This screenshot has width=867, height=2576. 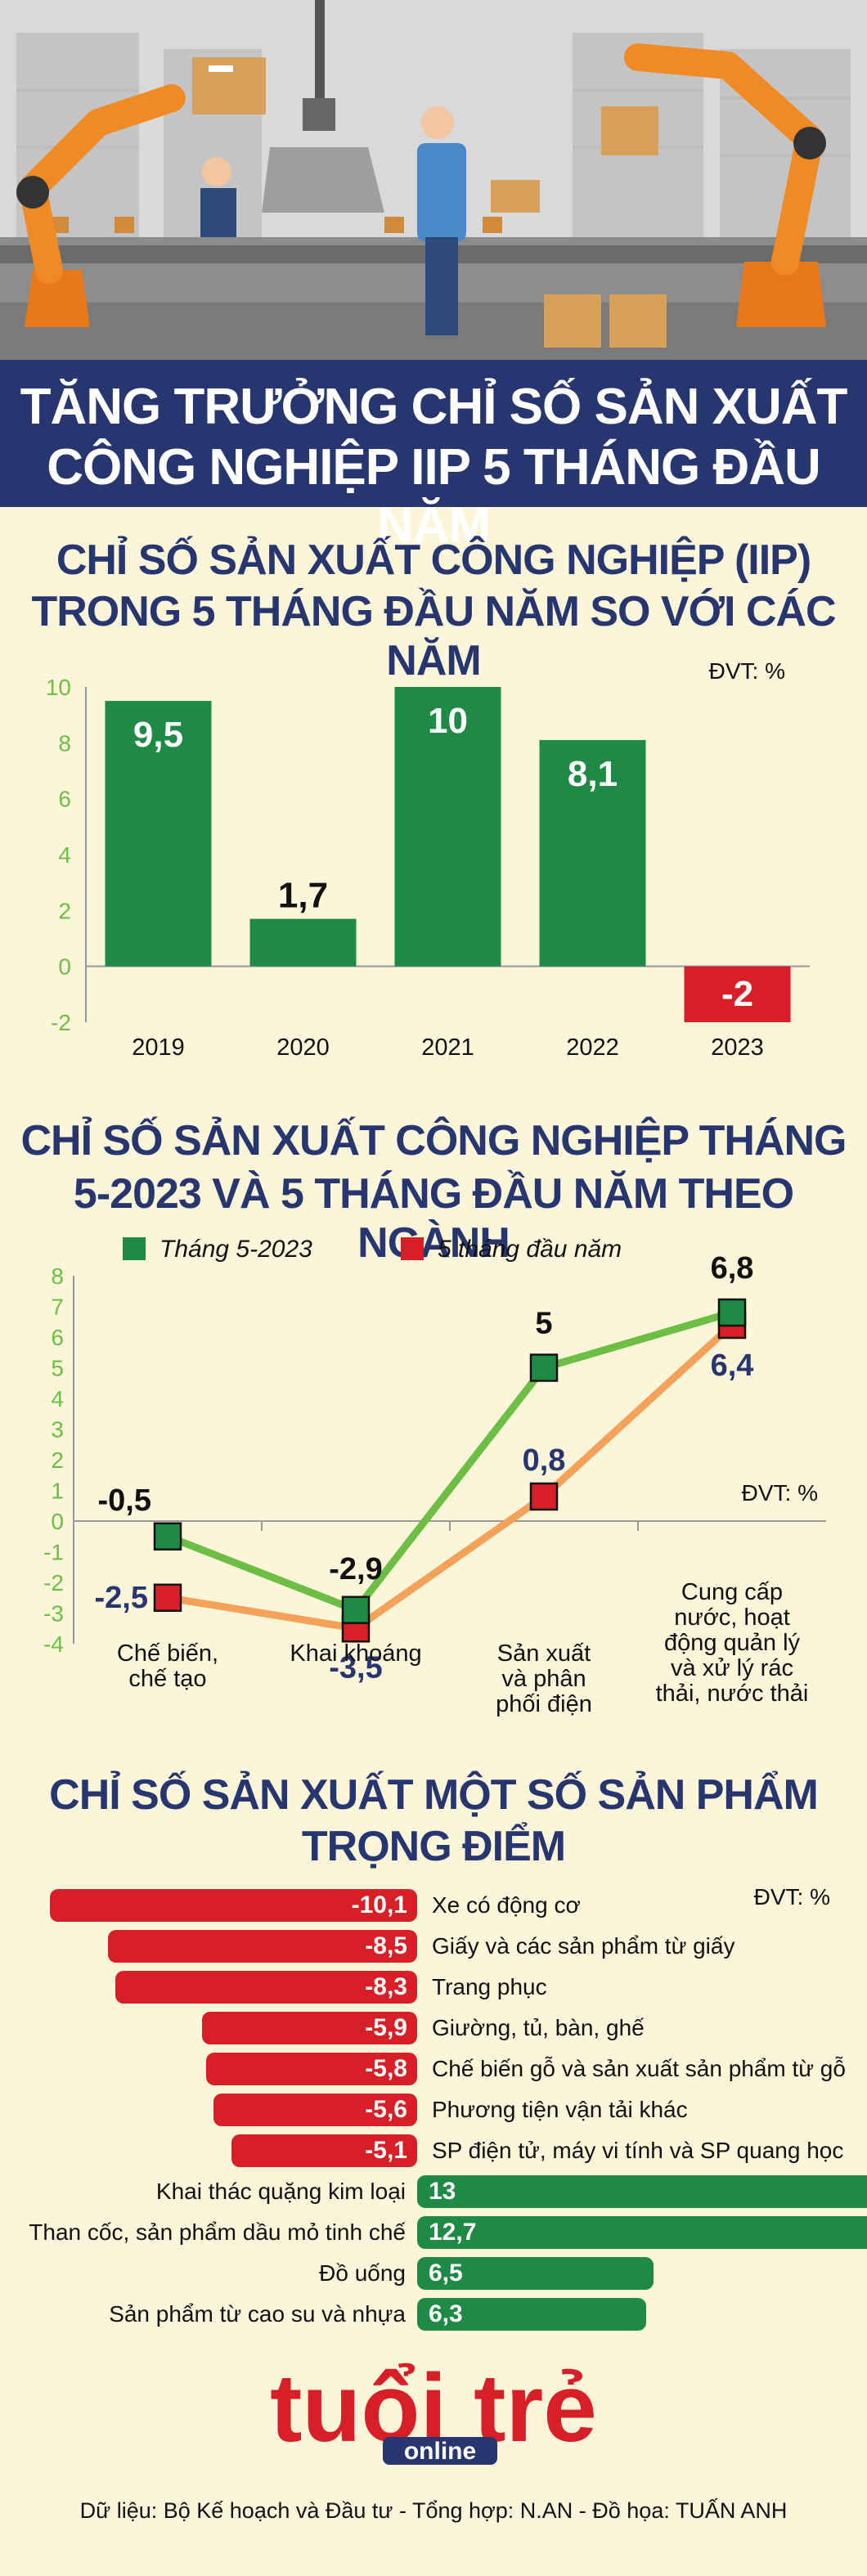 What do you see at coordinates (57, 1399) in the screenshot?
I see `chart2-y-tick-label: 4` at bounding box center [57, 1399].